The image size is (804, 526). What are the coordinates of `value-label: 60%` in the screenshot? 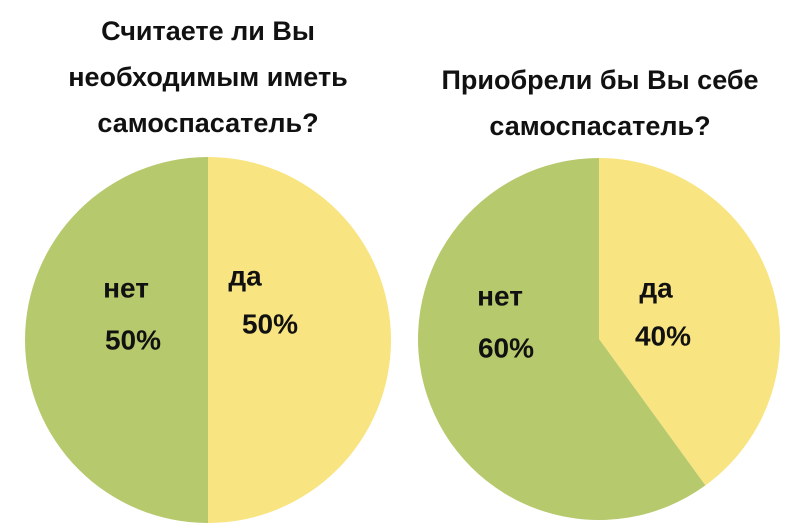 It's located at (506, 347).